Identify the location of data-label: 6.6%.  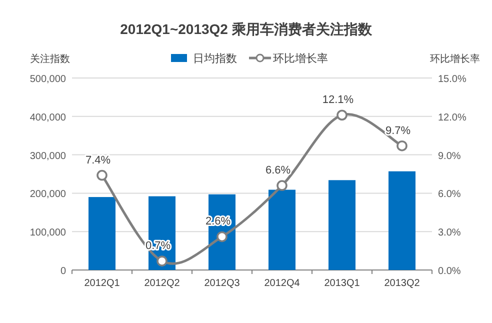
(278, 170).